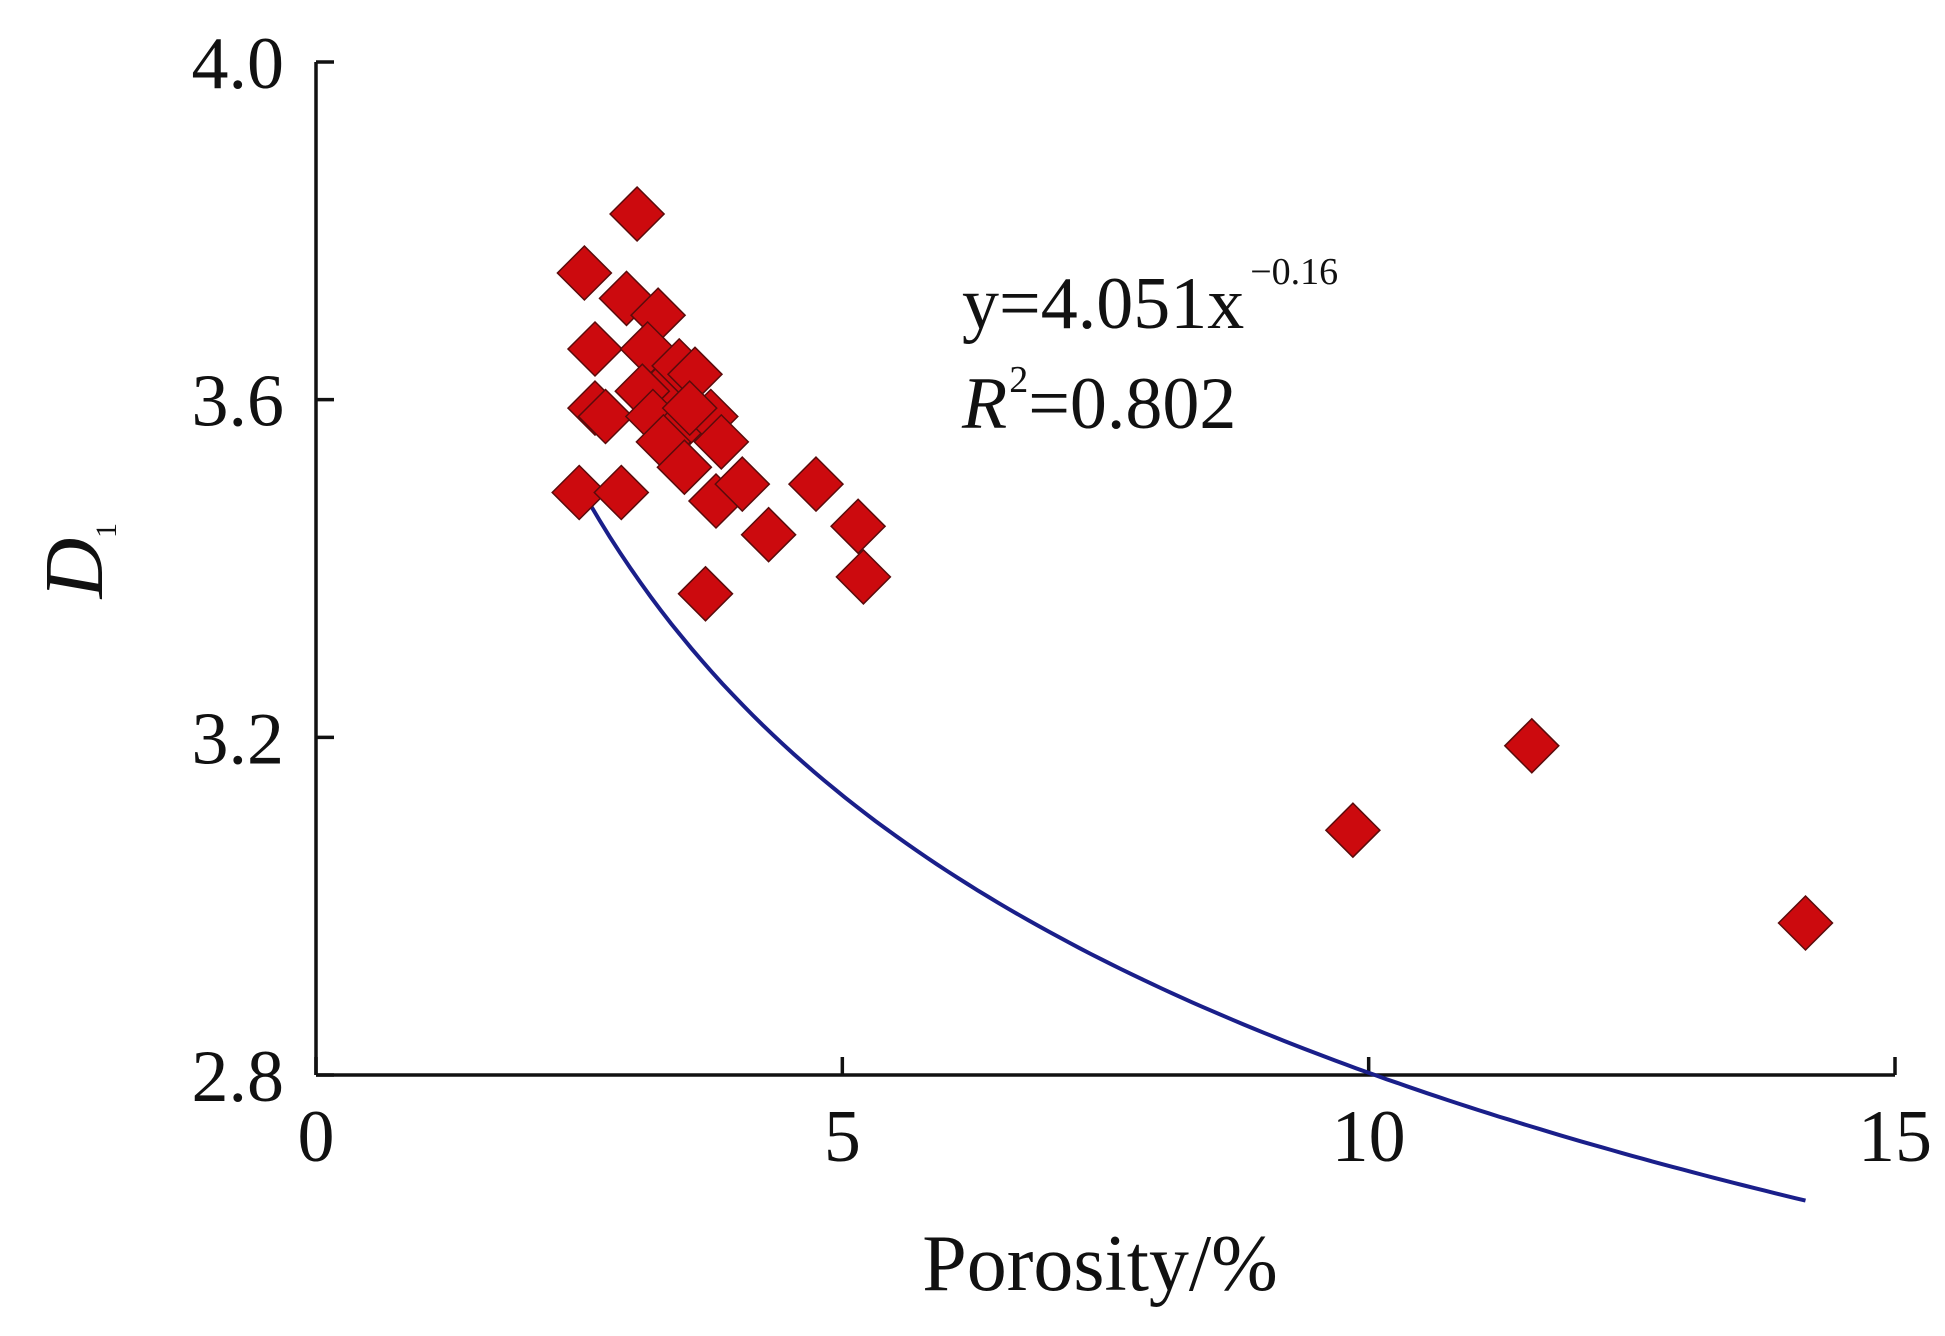  What do you see at coordinates (1018, 380) in the screenshot?
I see `r-squared-power: 2` at bounding box center [1018, 380].